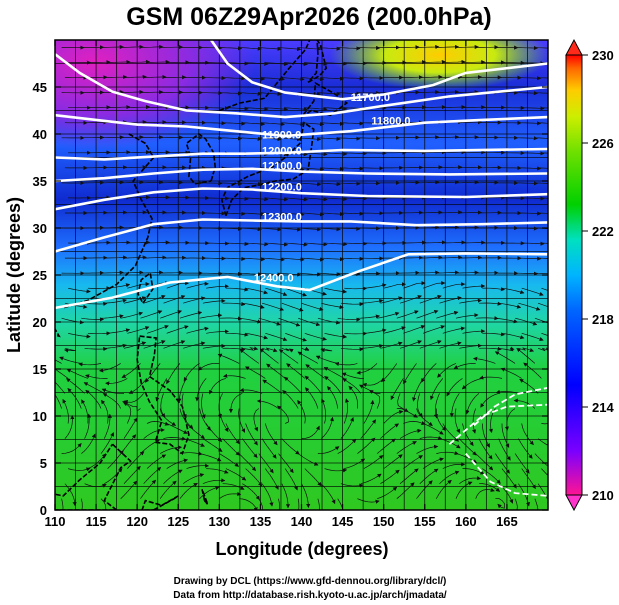  Describe the element at coordinates (155, 95) in the screenshot. I see `cold-core-region` at that location.